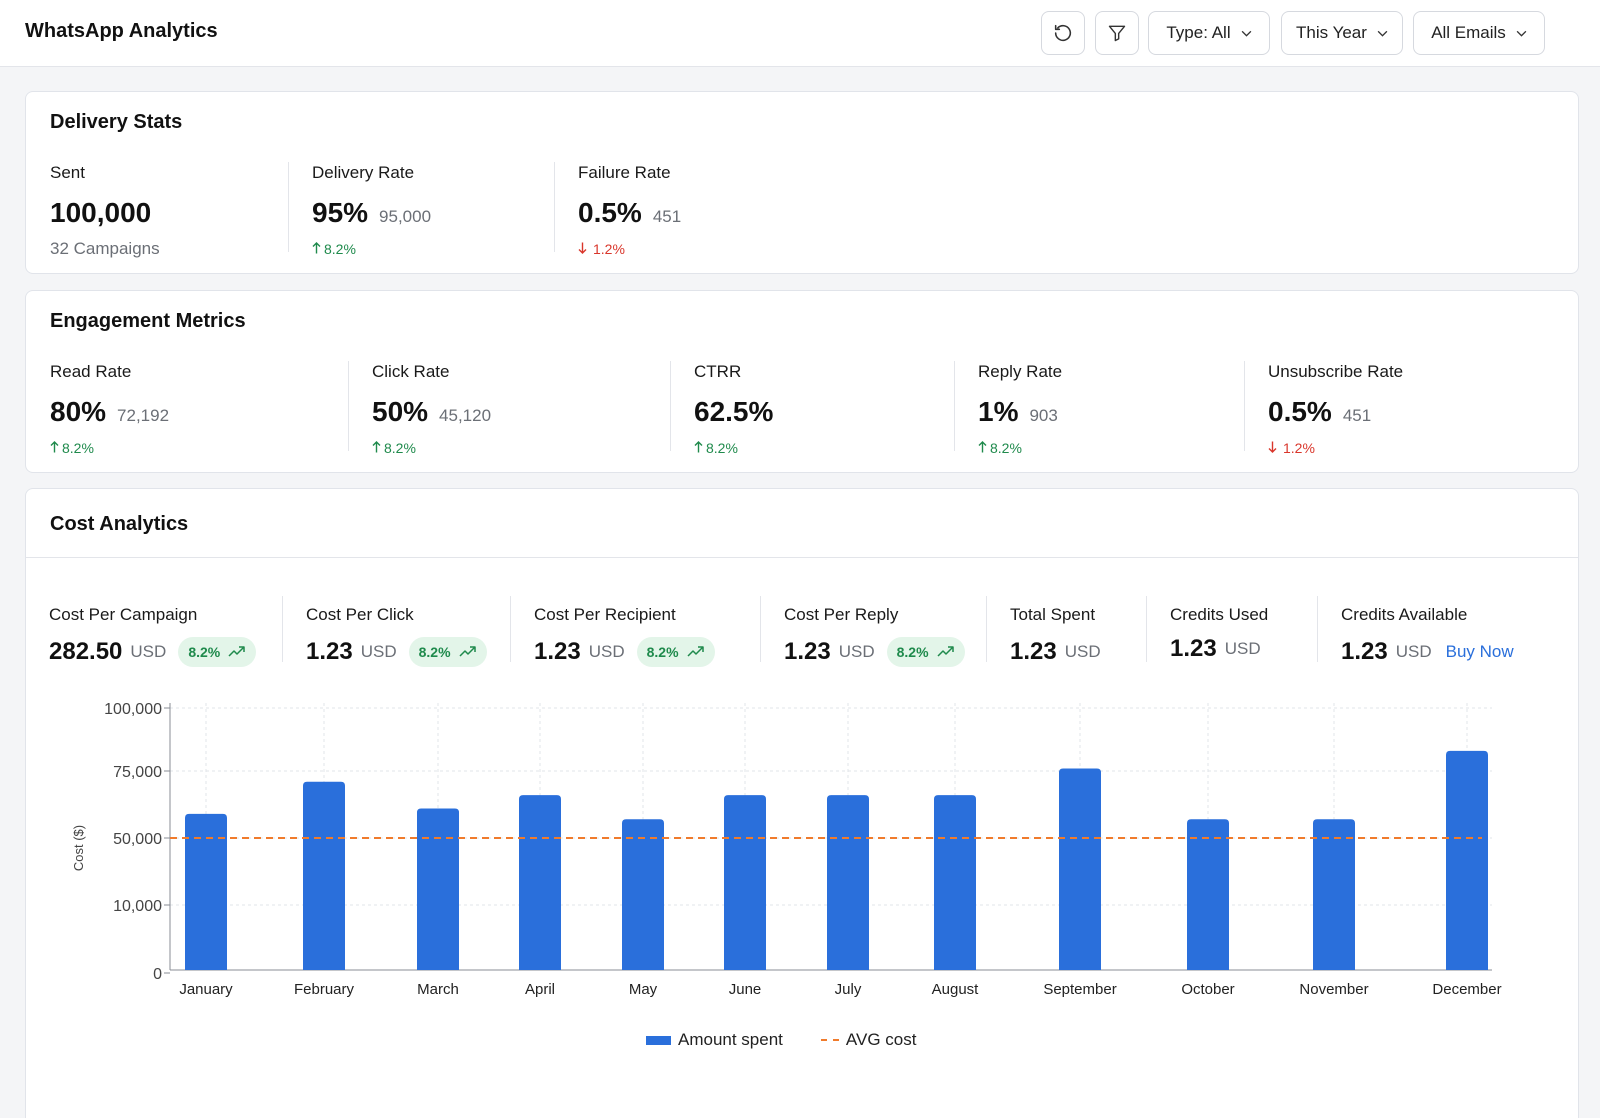 The height and width of the screenshot is (1118, 1600). I want to click on legend-swatch-avg, so click(829, 1040).